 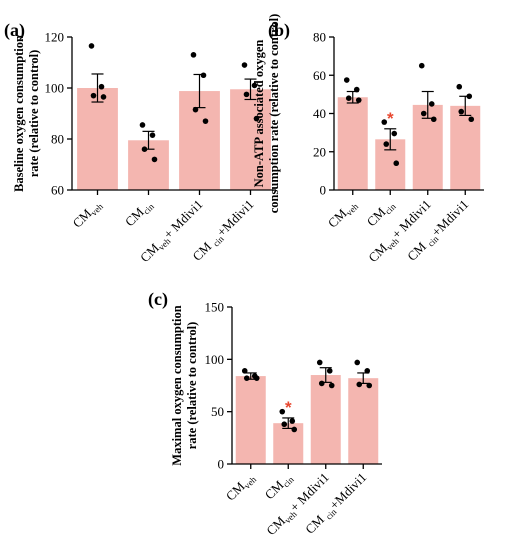 What do you see at coordinates (274, 114) in the screenshot?
I see `y-axis-label: consumption rate (relative to control)` at bounding box center [274, 114].